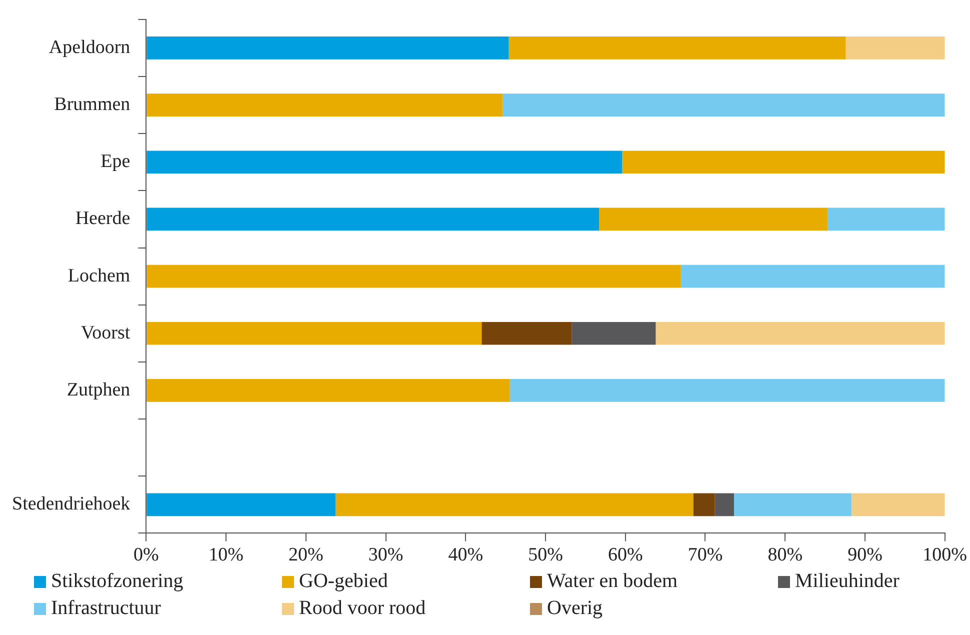  I want to click on legend-label: Water en bodem, so click(612, 581).